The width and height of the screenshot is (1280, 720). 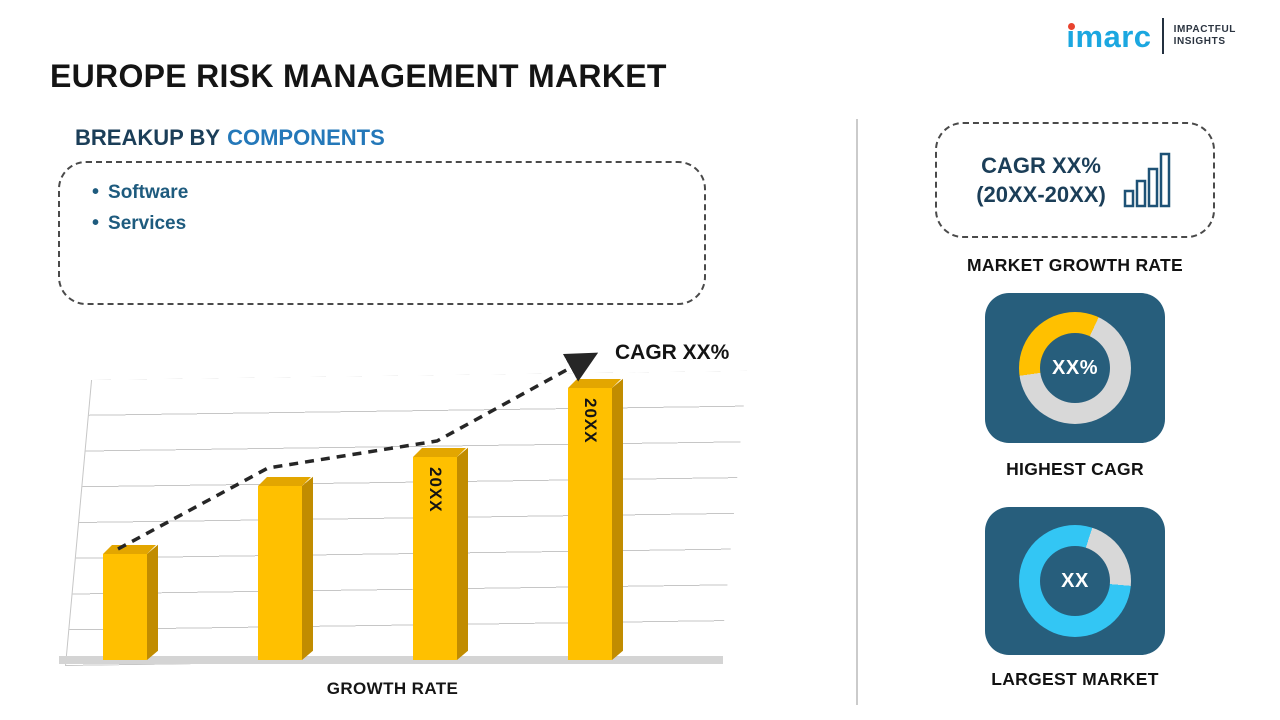 I want to click on largest-market-donut-icon: XX, so click(x=1075, y=581).